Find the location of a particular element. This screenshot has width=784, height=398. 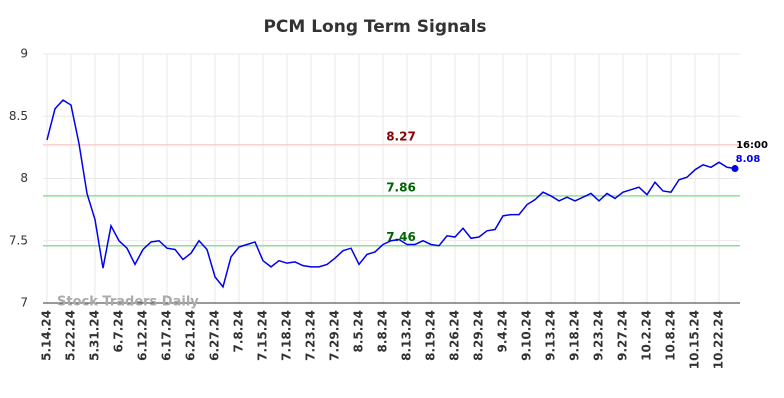

signal-label: 7.86 is located at coordinates (401, 187).